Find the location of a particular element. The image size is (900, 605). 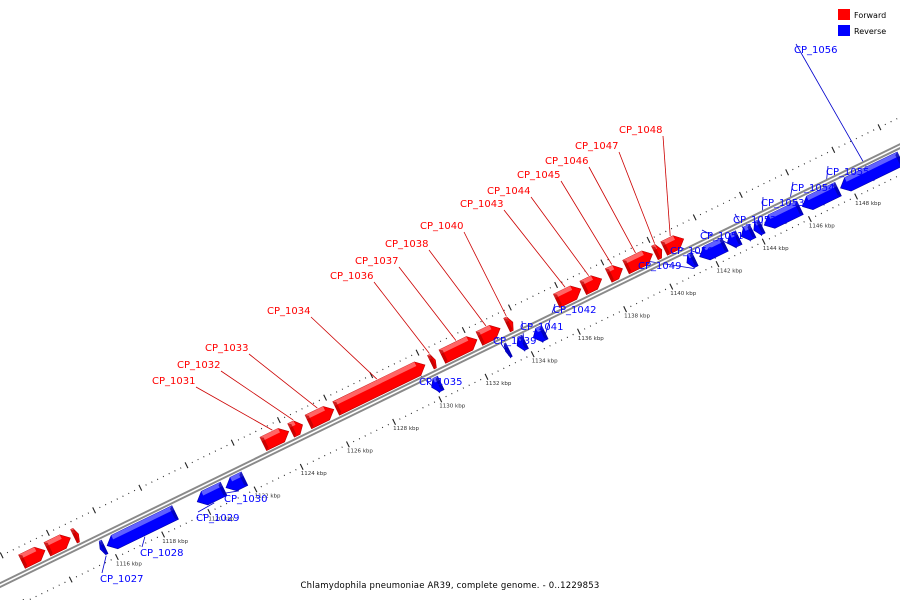

scale-label: 1130 kbp is located at coordinates (452, 407).